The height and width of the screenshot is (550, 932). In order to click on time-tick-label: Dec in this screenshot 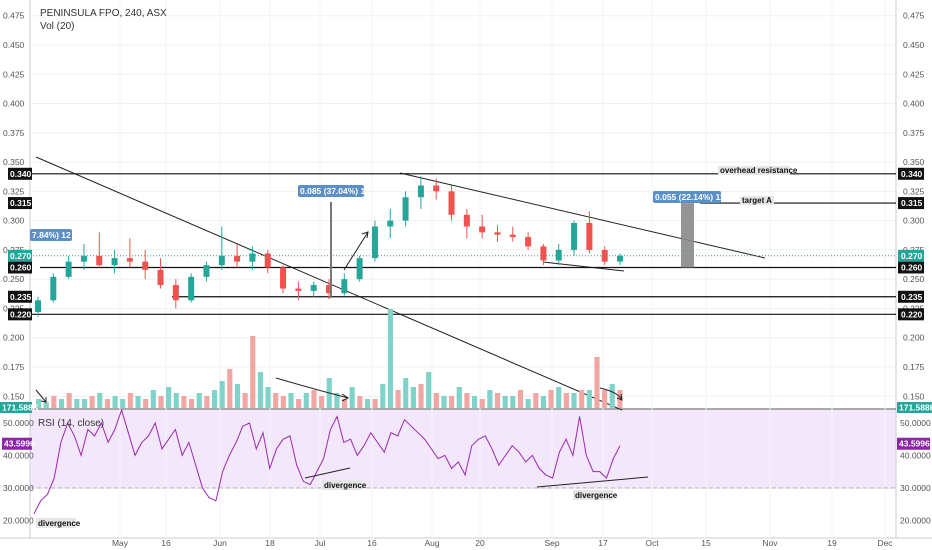, I will do `click(885, 543)`.